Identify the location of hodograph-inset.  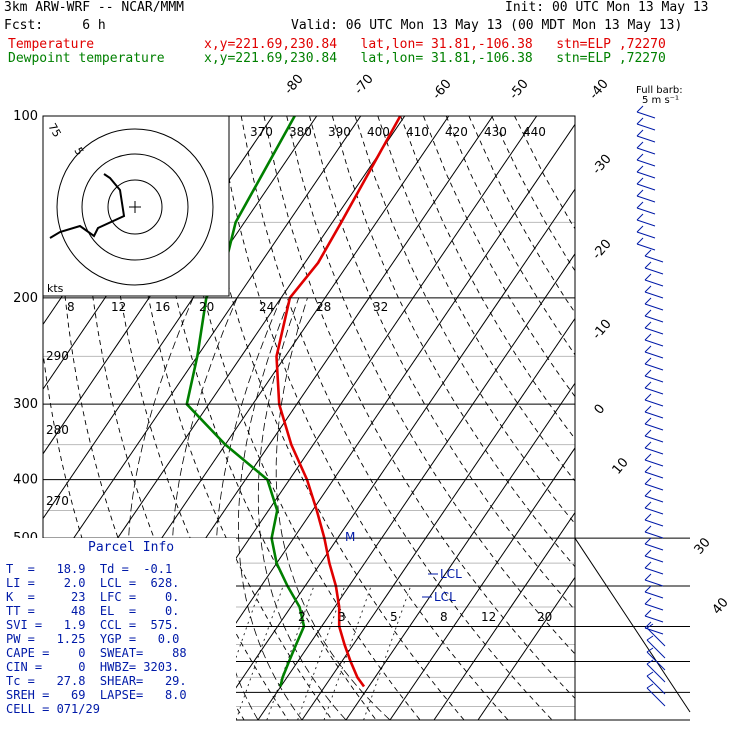
(136, 206).